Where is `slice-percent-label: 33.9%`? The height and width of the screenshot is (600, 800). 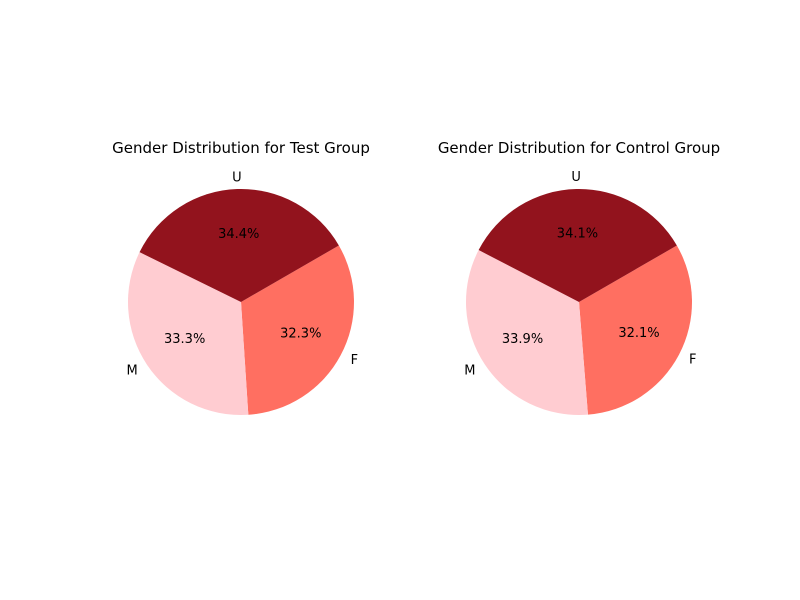 slice-percent-label: 33.9% is located at coordinates (522, 339).